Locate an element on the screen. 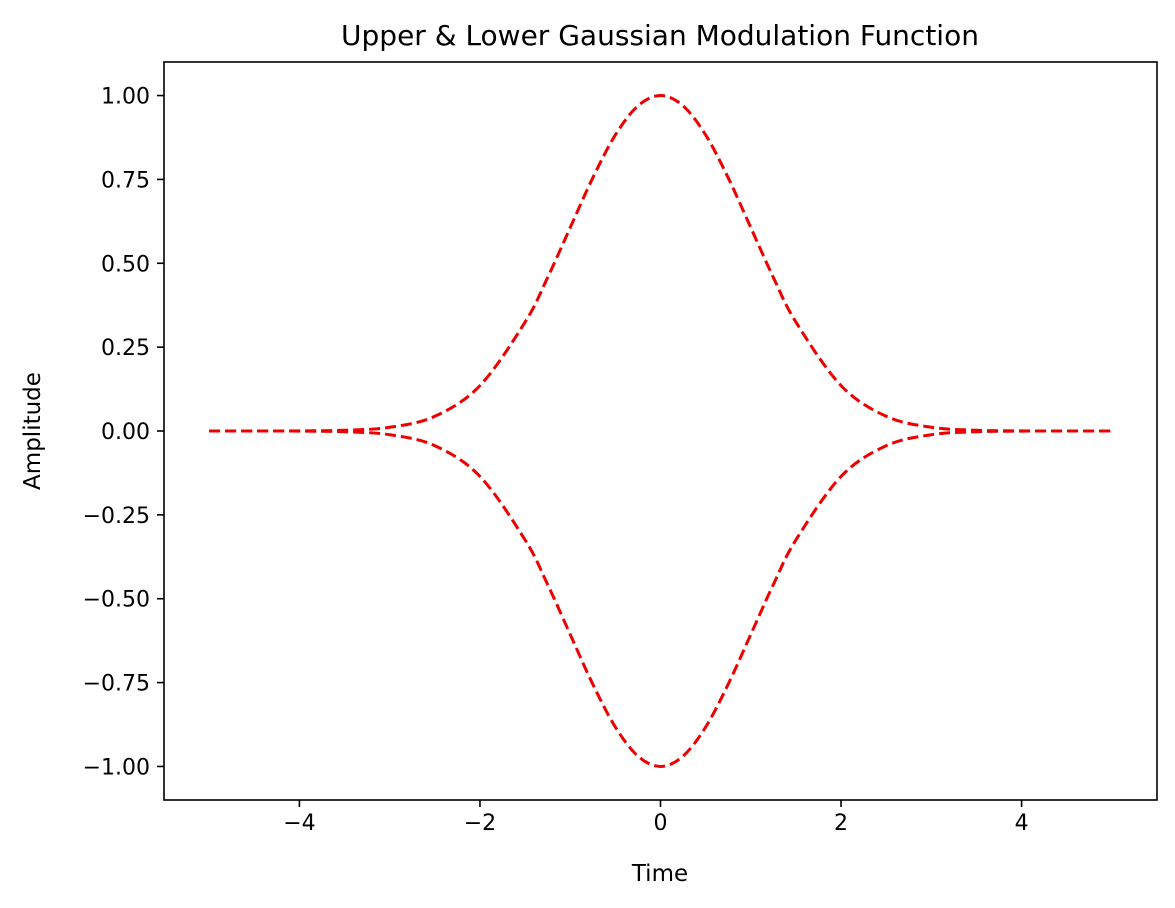  y-tick-label: 0.25 is located at coordinates (125, 348).